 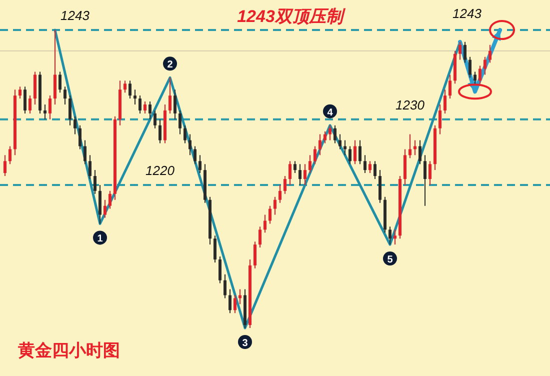 I want to click on text: 3, so click(x=245, y=343).